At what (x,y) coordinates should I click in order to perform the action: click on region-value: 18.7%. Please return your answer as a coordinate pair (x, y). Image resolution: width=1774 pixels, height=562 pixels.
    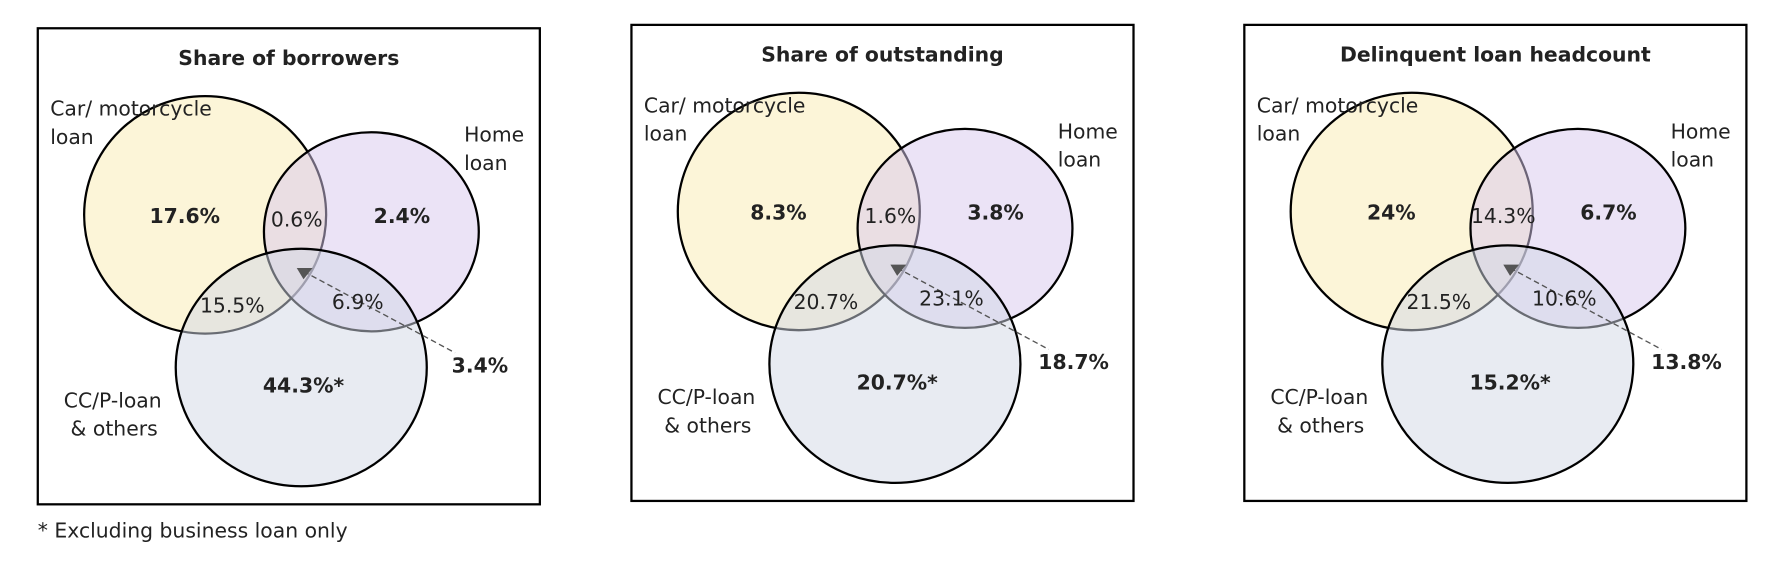
    Looking at the image, I should click on (1073, 362).